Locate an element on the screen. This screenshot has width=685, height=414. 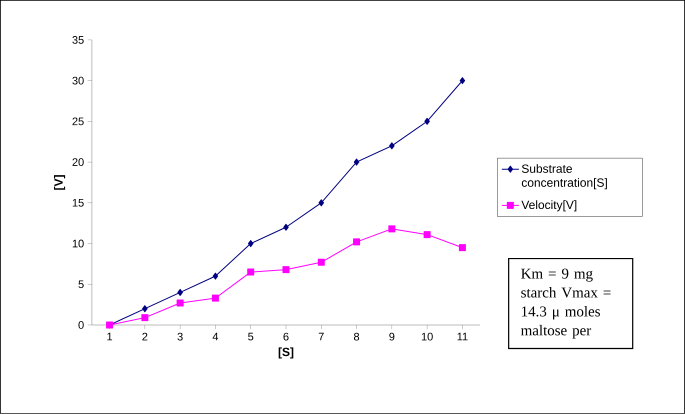
y-tick-label: 35 is located at coordinates (78, 40).